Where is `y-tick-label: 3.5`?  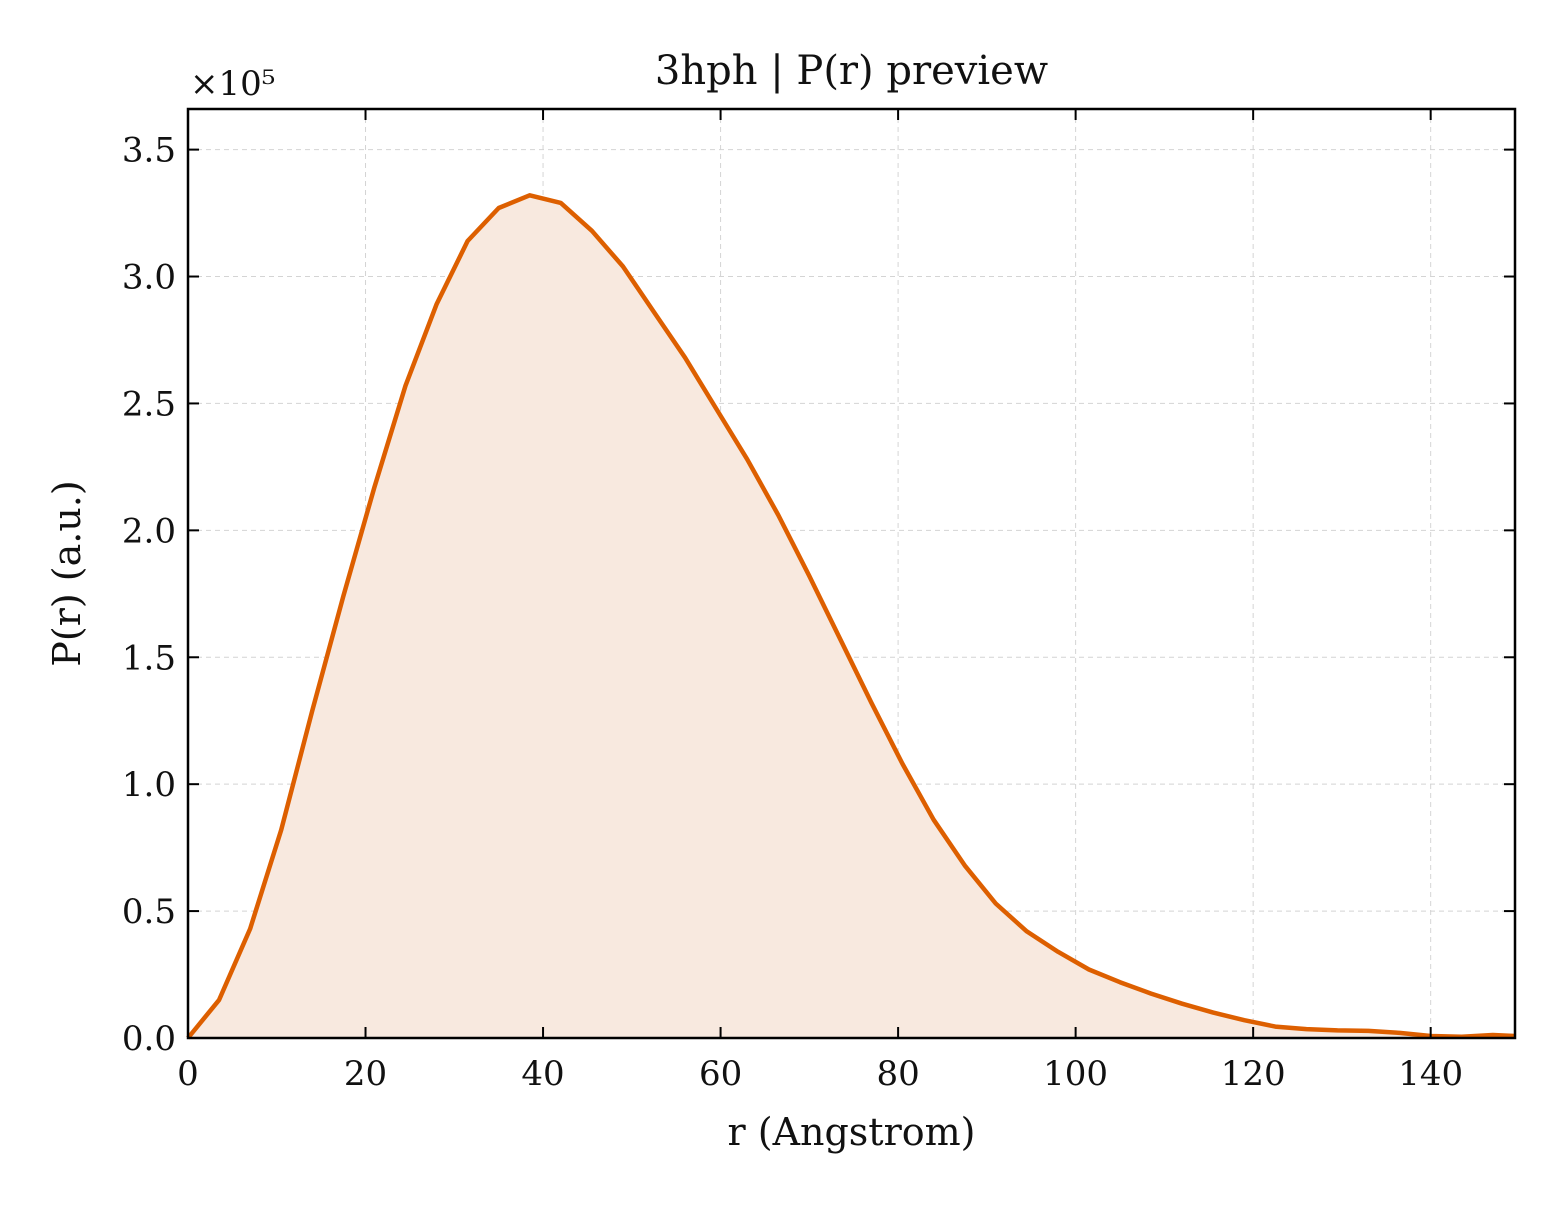
y-tick-label: 3.5 is located at coordinates (149, 151).